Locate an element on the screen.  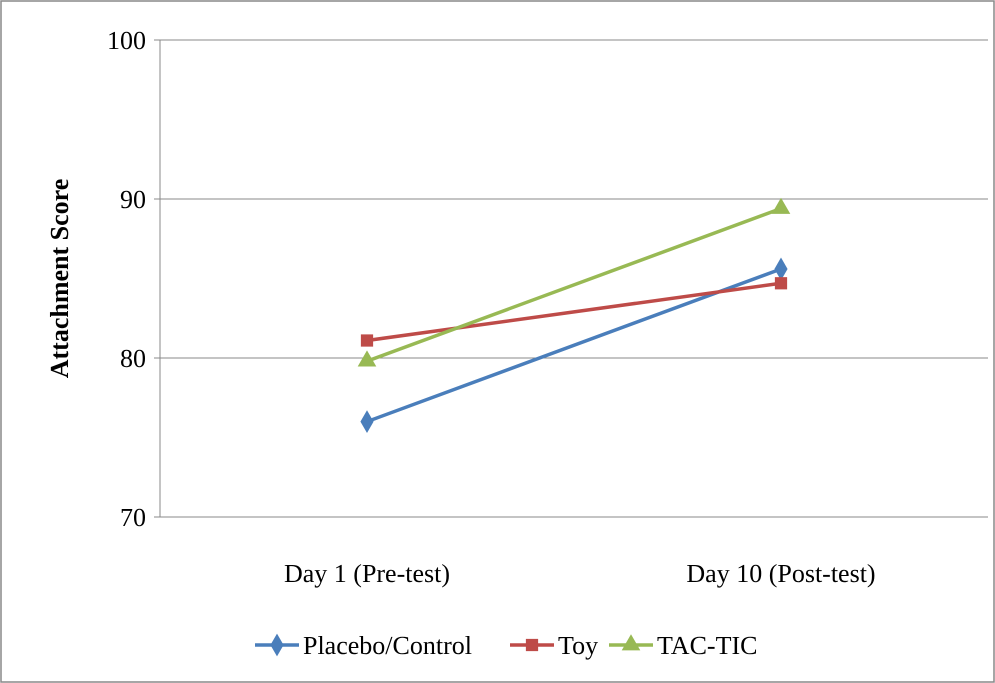
legend-label: Placebo/Control is located at coordinates (387, 645).